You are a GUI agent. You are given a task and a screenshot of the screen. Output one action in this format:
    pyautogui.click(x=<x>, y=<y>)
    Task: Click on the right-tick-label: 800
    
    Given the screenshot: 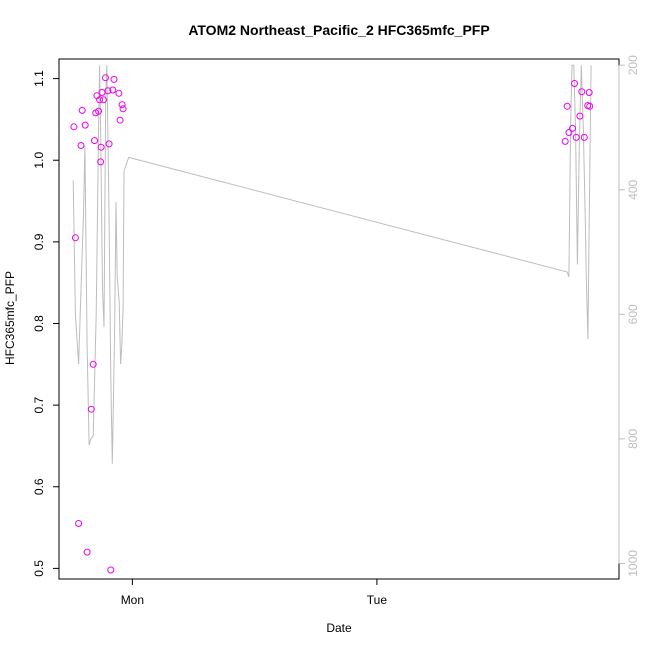 What is the action you would take?
    pyautogui.click(x=633, y=439)
    